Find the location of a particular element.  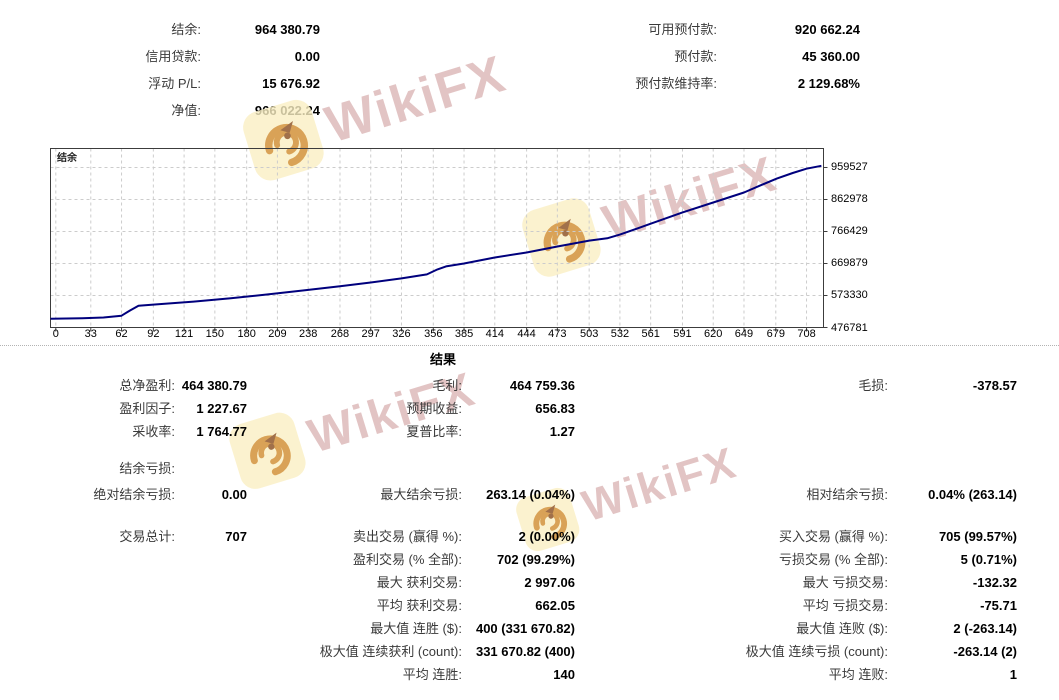

stat-value: 702 (99.29%) is located at coordinates (535, 559).